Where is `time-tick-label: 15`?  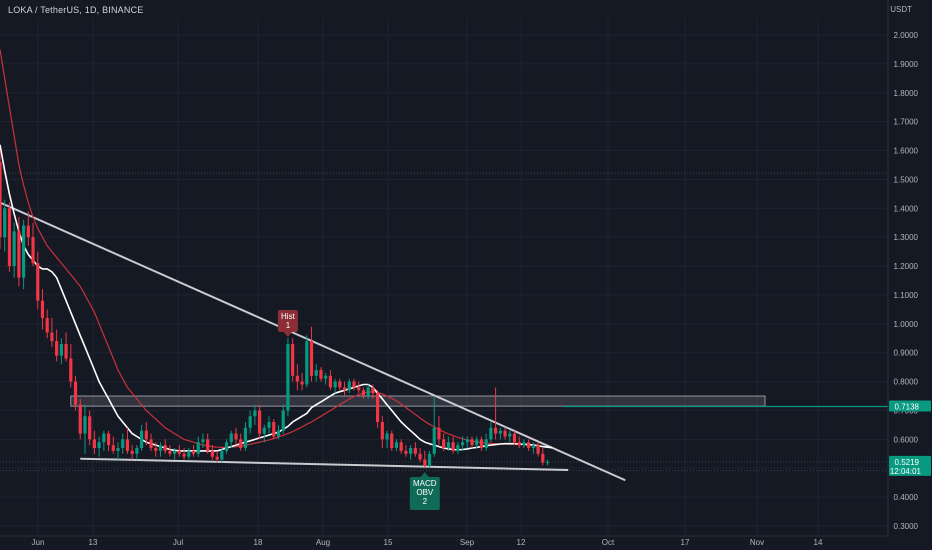
time-tick-label: 15 is located at coordinates (388, 542).